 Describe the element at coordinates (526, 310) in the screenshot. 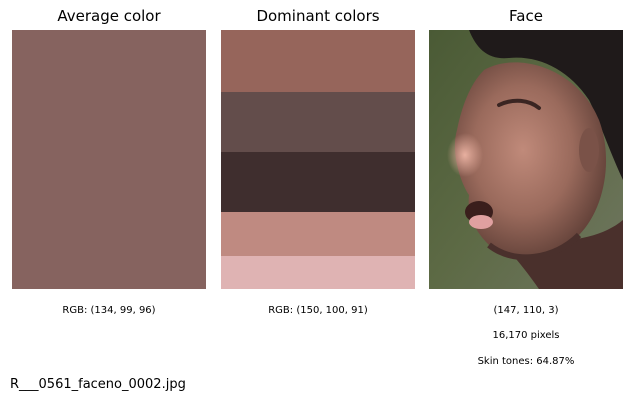

I see `face-rgb-caption: (147, 110, 3)` at that location.